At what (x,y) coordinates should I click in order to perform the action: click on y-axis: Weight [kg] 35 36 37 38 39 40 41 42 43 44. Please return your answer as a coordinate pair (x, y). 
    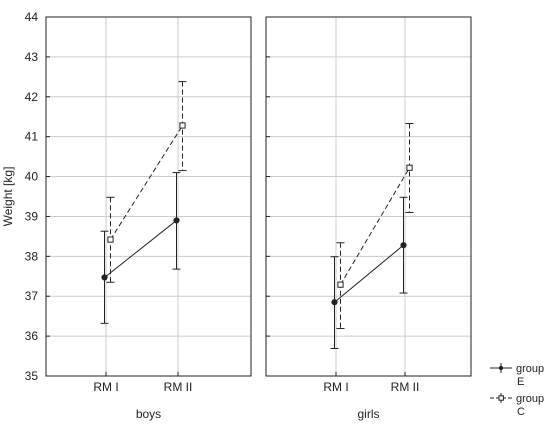
    Looking at the image, I should click on (19, 196).